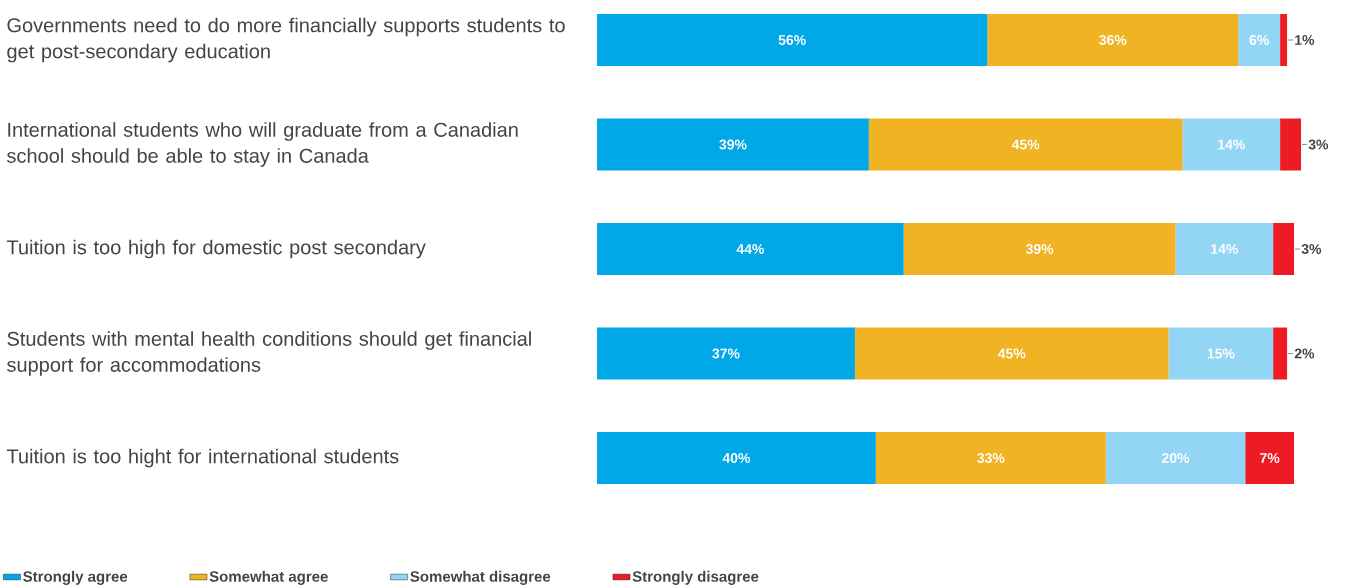 This screenshot has height=587, width=1351. I want to click on data-label: 44%, so click(750, 249).